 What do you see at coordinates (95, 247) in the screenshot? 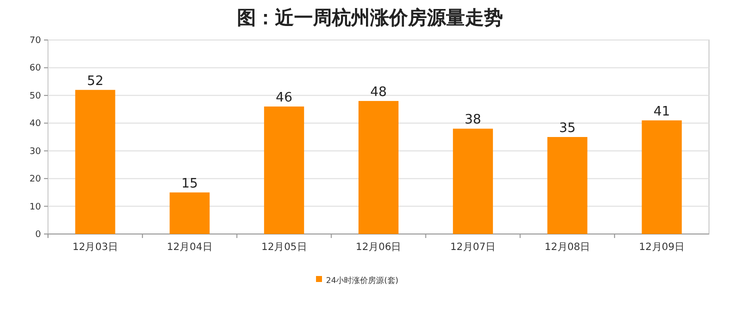
I see `x-tick-label: 12月03日` at bounding box center [95, 247].